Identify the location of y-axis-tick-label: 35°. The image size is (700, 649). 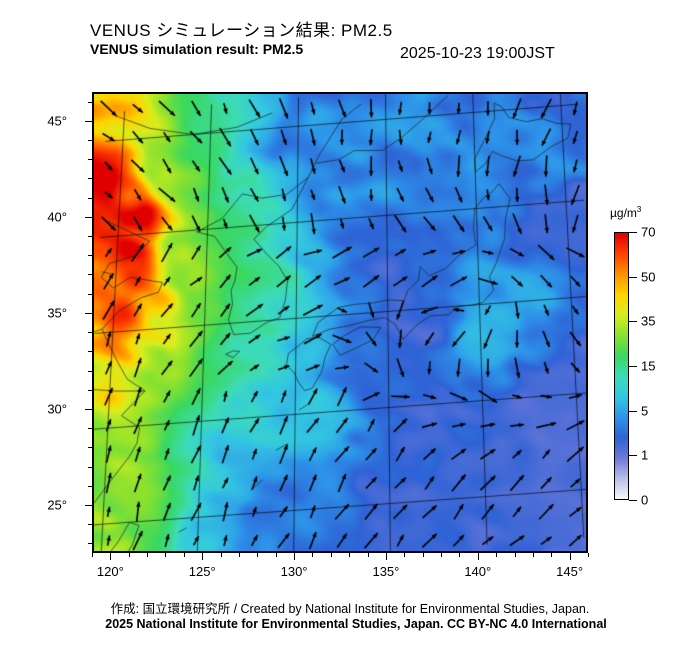
(57, 313).